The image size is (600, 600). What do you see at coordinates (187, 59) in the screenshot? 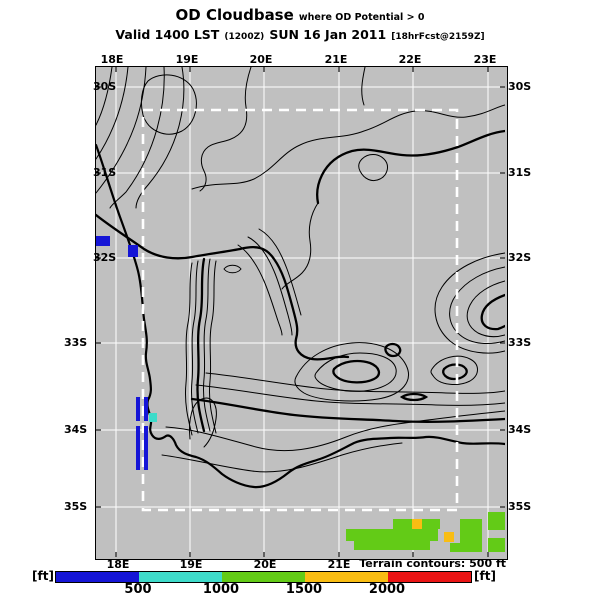
I see `axis-label-top-19e: 19E` at bounding box center [187, 59].